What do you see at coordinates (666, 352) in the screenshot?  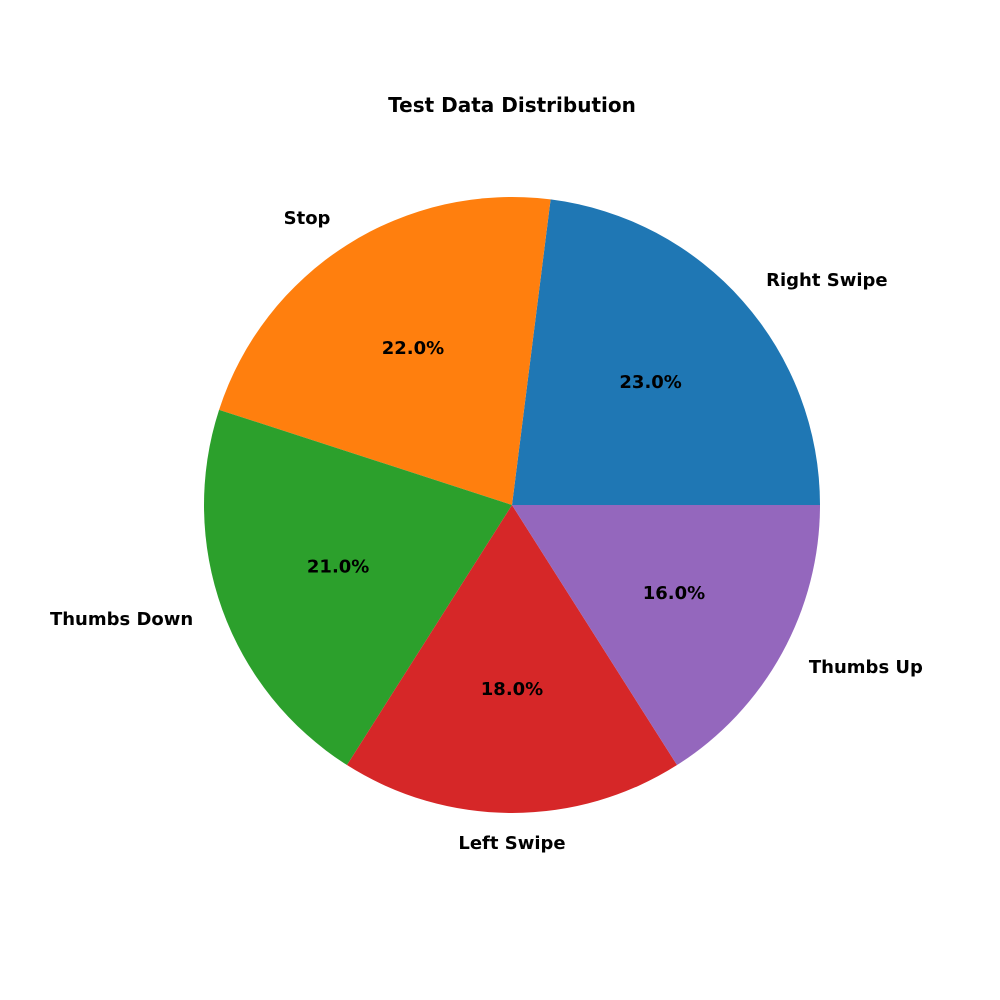 I see `pie-slice-right-swipe` at bounding box center [666, 352].